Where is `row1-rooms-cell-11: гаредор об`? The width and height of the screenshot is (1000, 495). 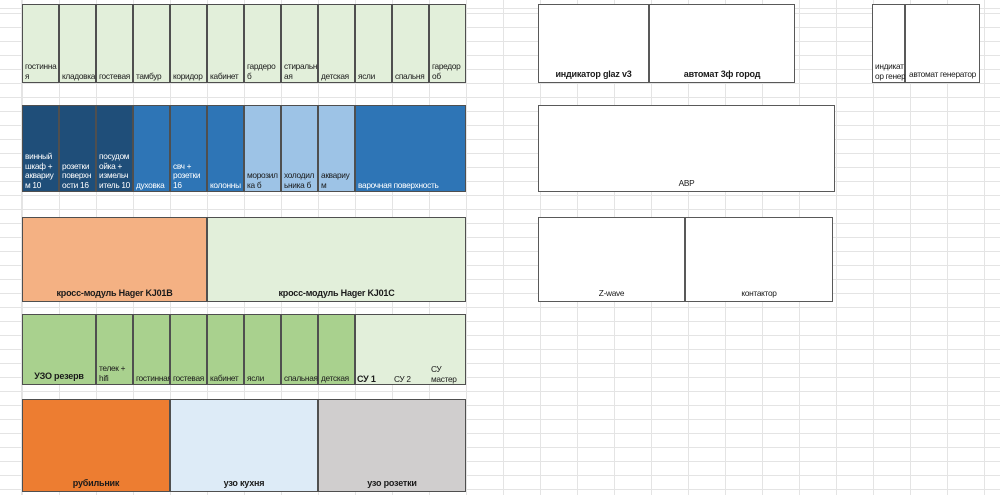
row1-rooms-cell-11: гаредор об is located at coordinates (447, 43).